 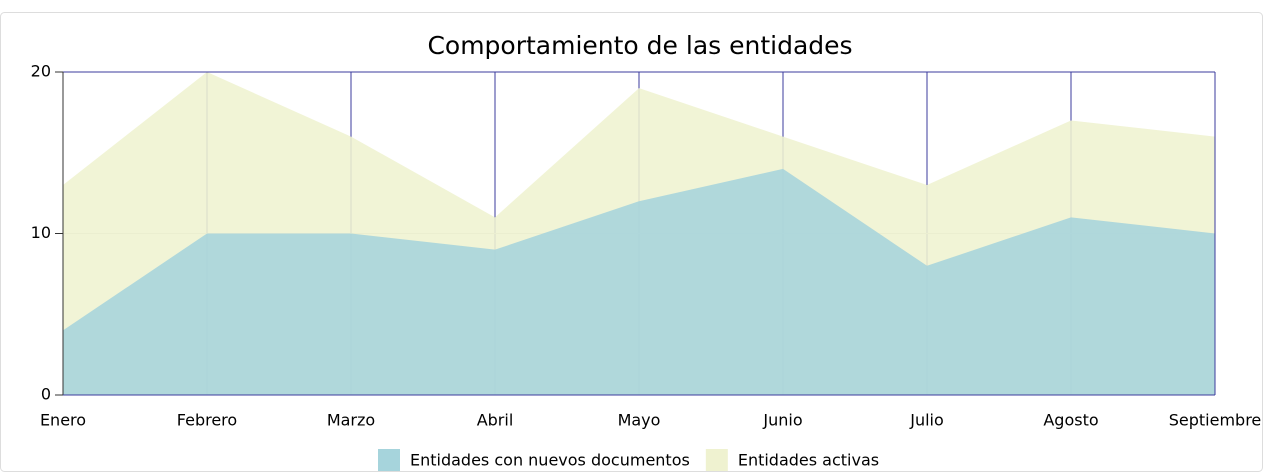 I want to click on legend-label: Entidades con nuevos documentos, so click(x=550, y=460).